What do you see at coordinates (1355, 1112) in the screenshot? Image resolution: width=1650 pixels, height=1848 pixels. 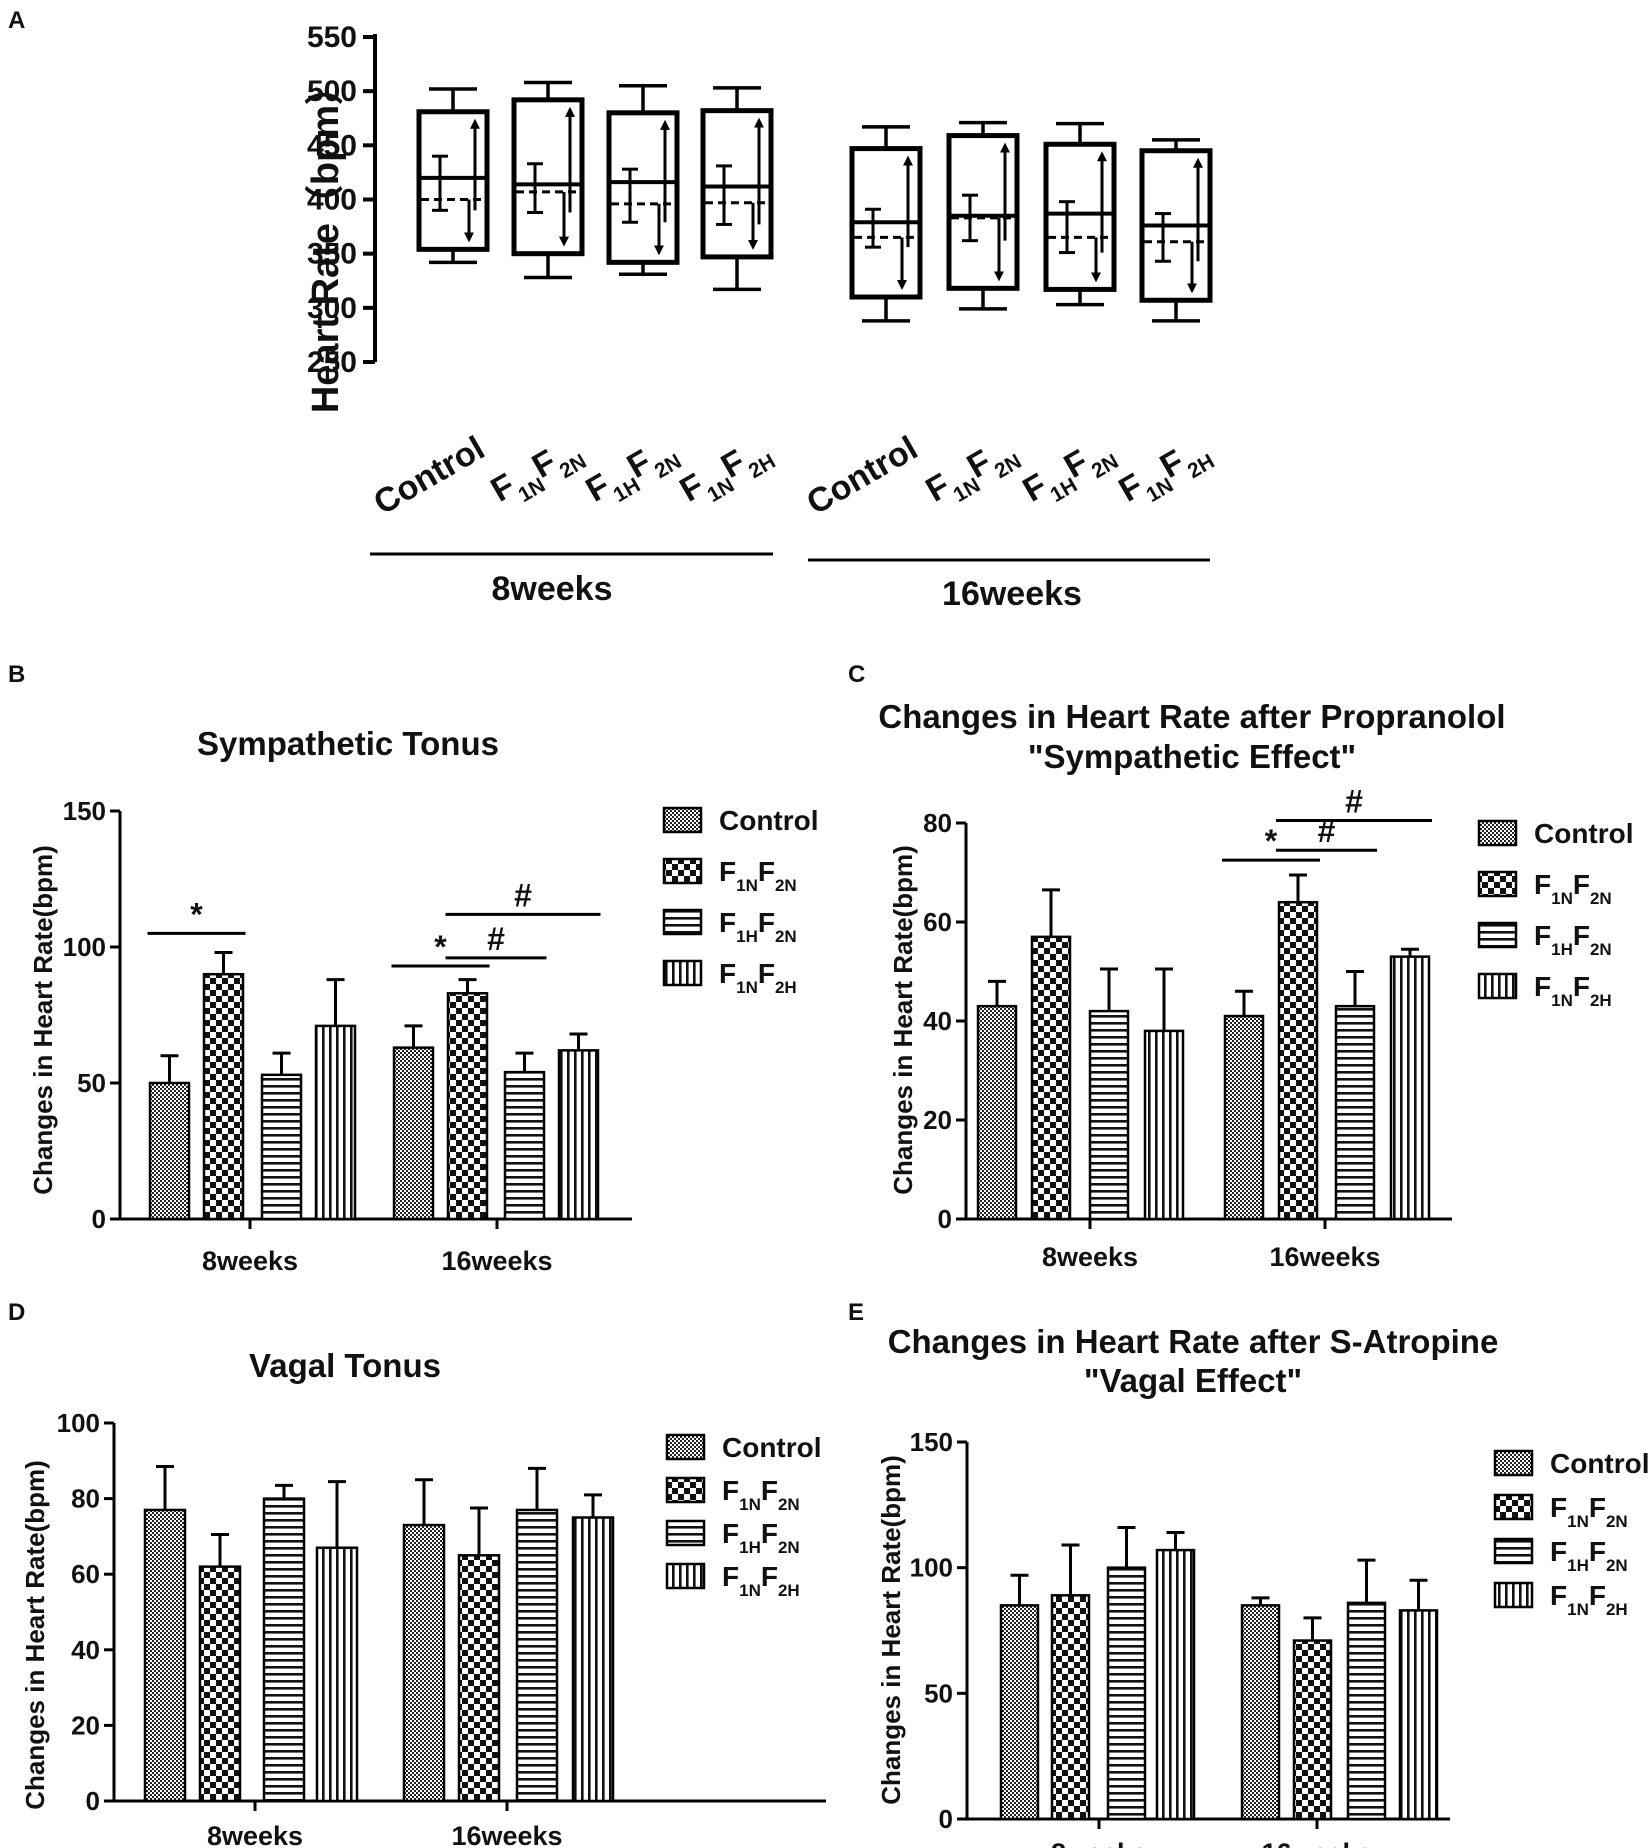 I see `panel-c-bar-16weeks-f1hf2n` at bounding box center [1355, 1112].